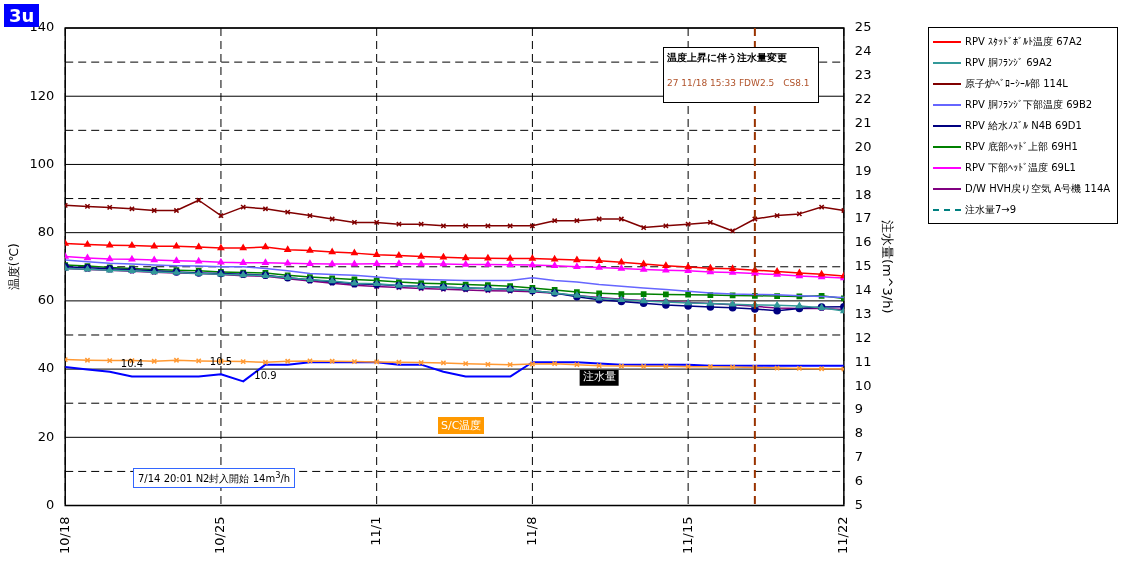  I want to click on annotation: 27 11/18 15:33 FDW2.5 CS8.1, so click(739, 83).